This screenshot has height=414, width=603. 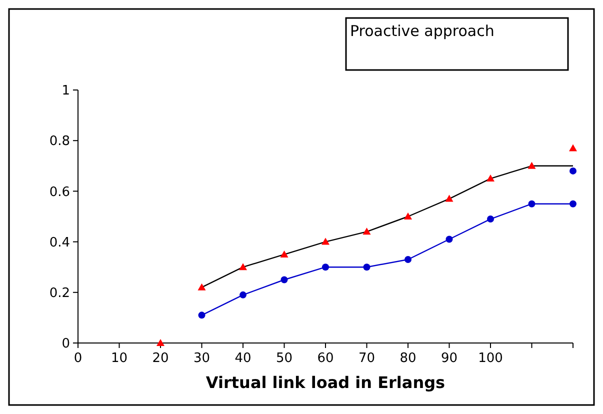 I want to click on y-tick-label: 0.8, so click(x=59, y=142).